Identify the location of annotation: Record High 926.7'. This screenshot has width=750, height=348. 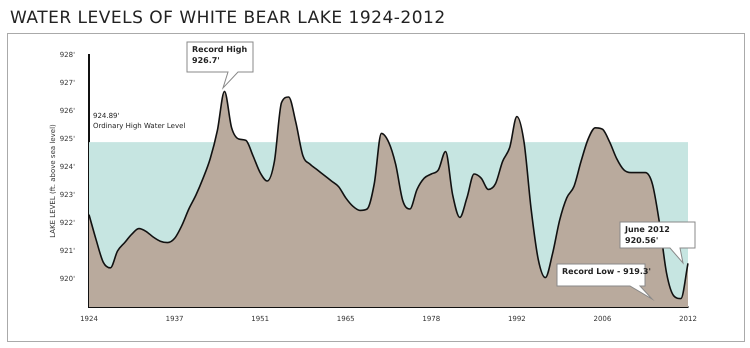
(220, 55).